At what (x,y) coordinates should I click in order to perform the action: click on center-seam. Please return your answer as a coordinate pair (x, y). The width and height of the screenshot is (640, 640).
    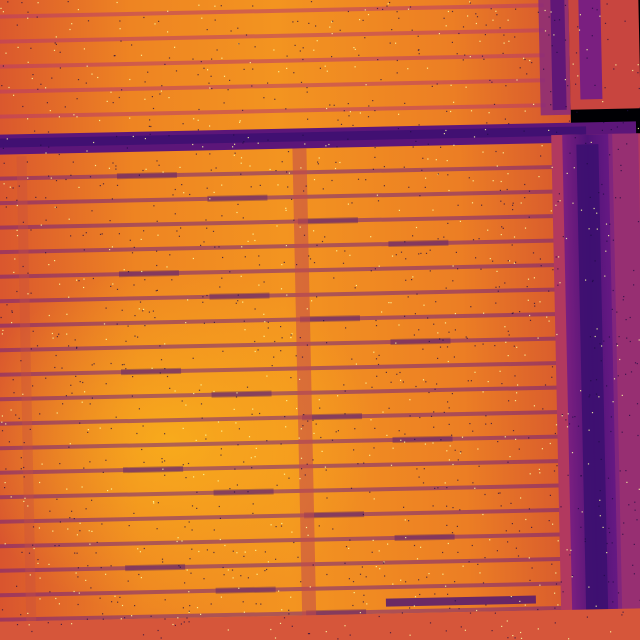
    Looking at the image, I should click on (304, 394).